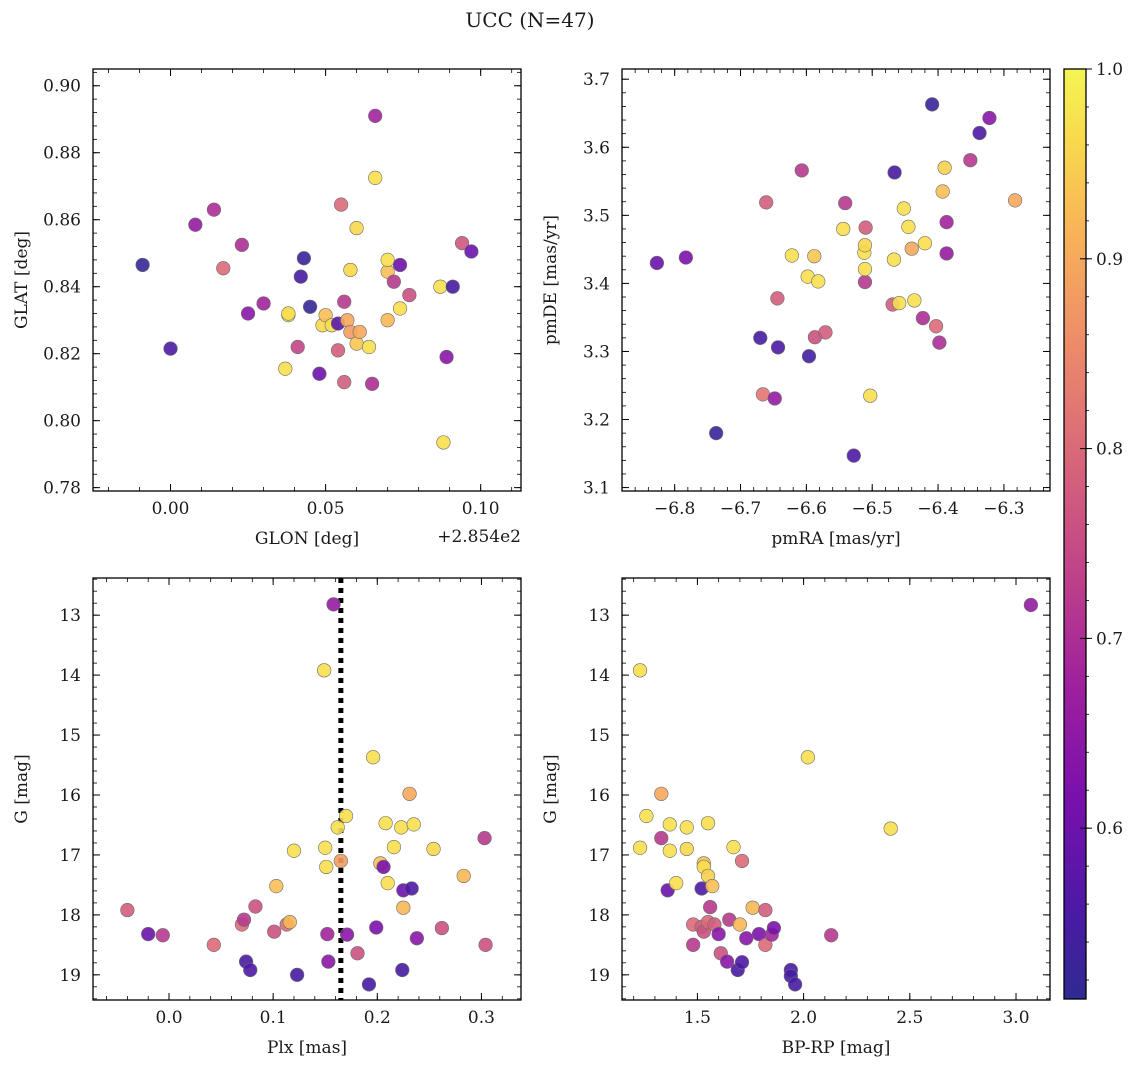  Describe the element at coordinates (1109, 639) in the screenshot. I see `colorbar-tick-label: 0.7` at that location.